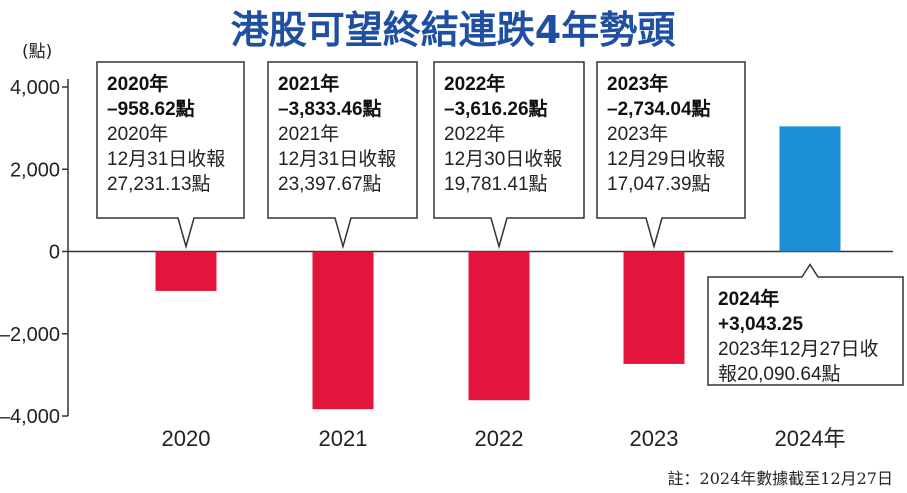  Describe the element at coordinates (330, 108) in the screenshot. I see `callout-change: –3,833.46點` at that location.